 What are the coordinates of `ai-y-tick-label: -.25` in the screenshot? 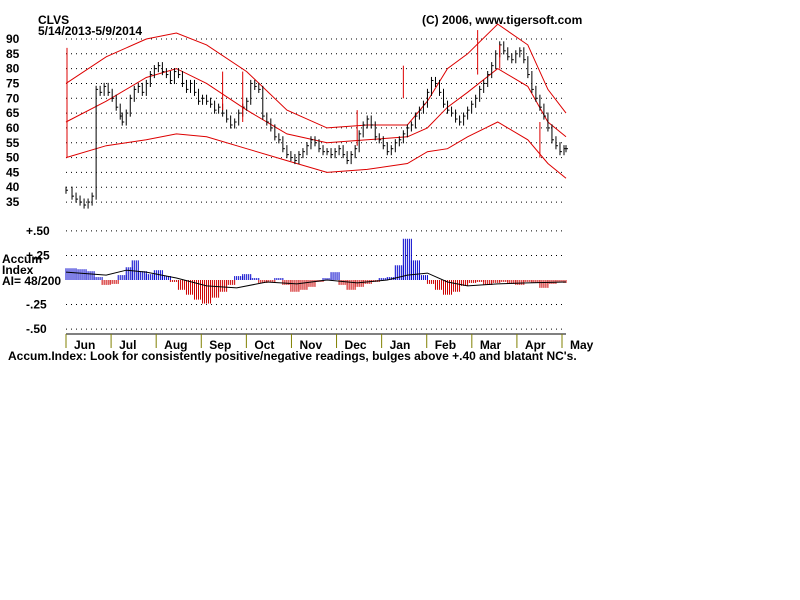 It's located at (36, 305).